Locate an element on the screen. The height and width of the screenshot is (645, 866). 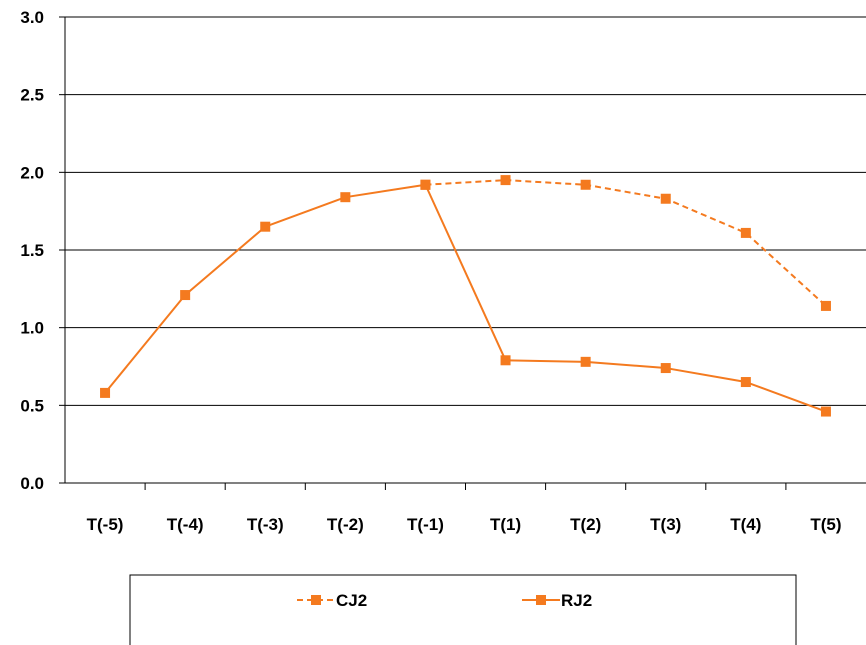
x-tick-label-4: T(-1) is located at coordinates (425, 524).